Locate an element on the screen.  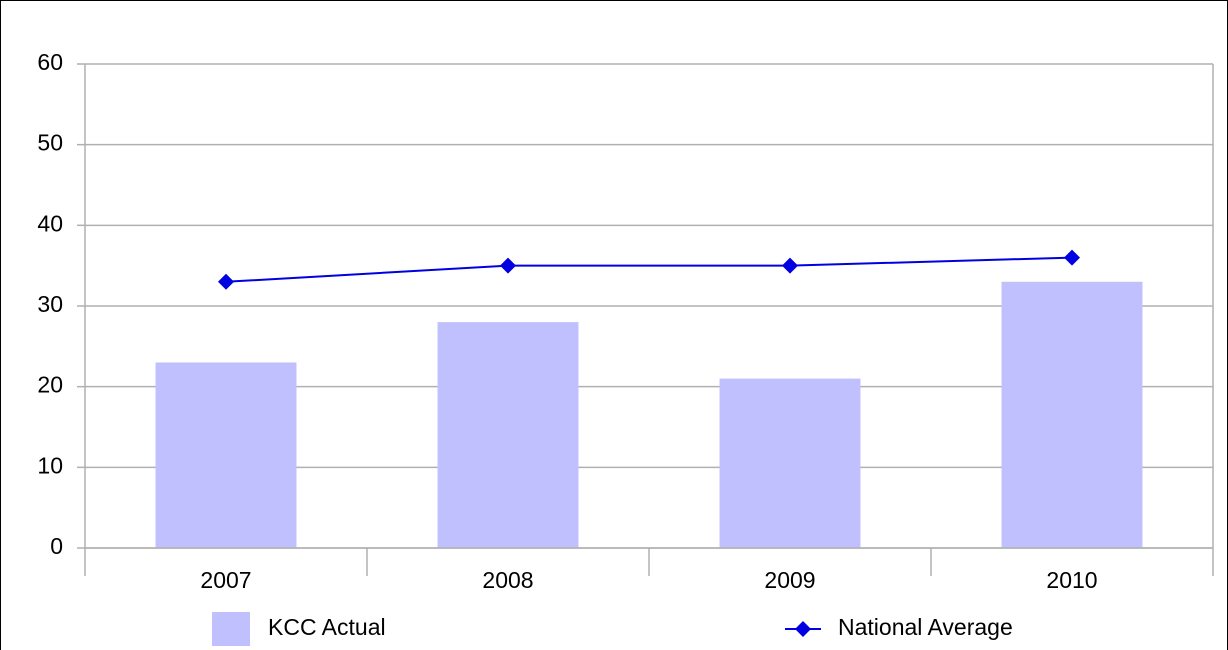
y-tick-label: 60 is located at coordinates (50, 62).